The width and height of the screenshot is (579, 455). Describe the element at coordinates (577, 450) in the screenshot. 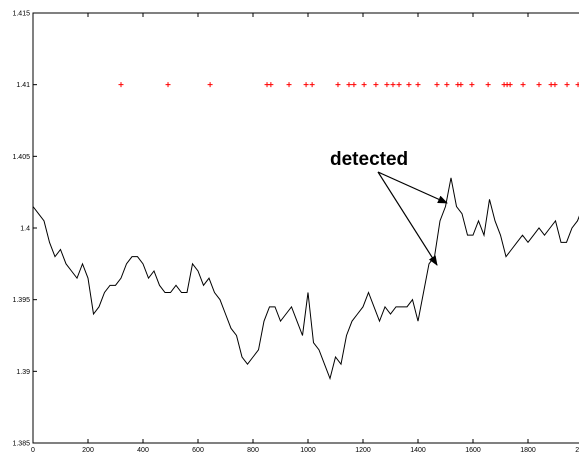

I see `x-tick-label: 2000` at that location.